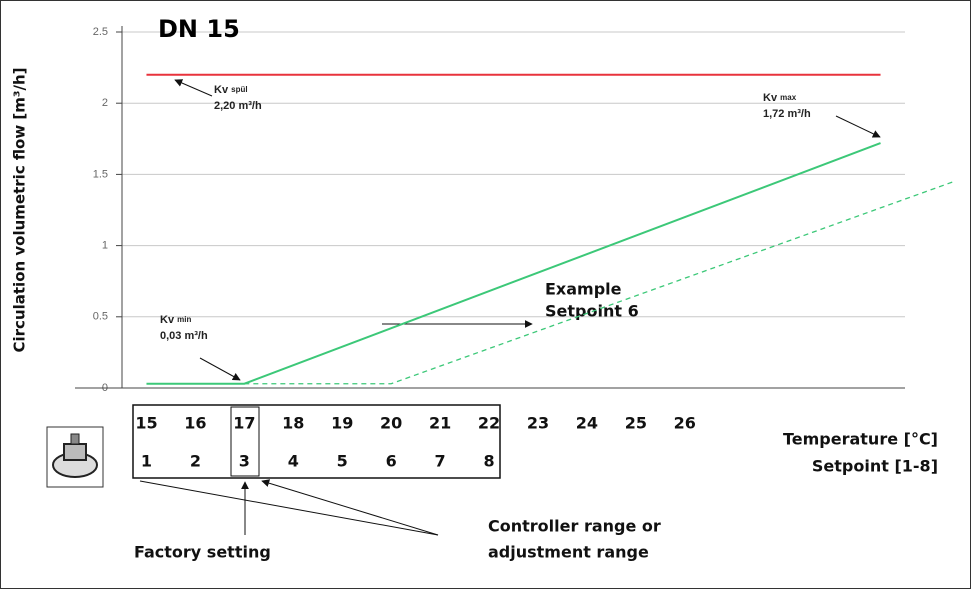  What do you see at coordinates (293, 423) in the screenshot?
I see `x-tick-label: 18` at bounding box center [293, 423].